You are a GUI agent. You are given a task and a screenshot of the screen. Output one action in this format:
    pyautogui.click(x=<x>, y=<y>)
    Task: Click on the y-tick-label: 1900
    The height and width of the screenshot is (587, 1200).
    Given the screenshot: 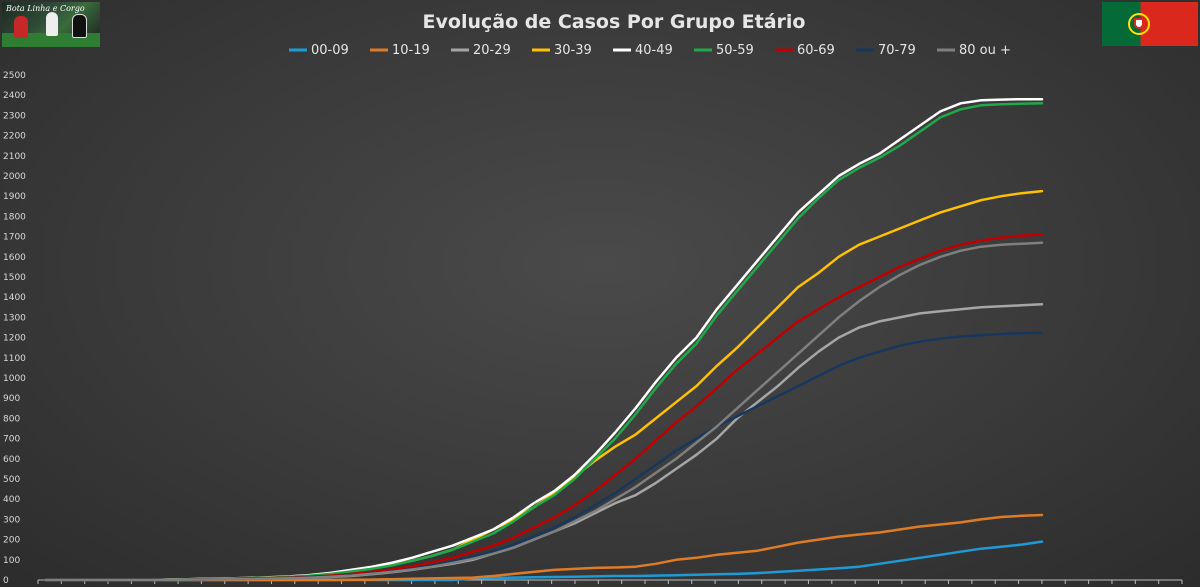 What is the action you would take?
    pyautogui.click(x=14, y=197)
    